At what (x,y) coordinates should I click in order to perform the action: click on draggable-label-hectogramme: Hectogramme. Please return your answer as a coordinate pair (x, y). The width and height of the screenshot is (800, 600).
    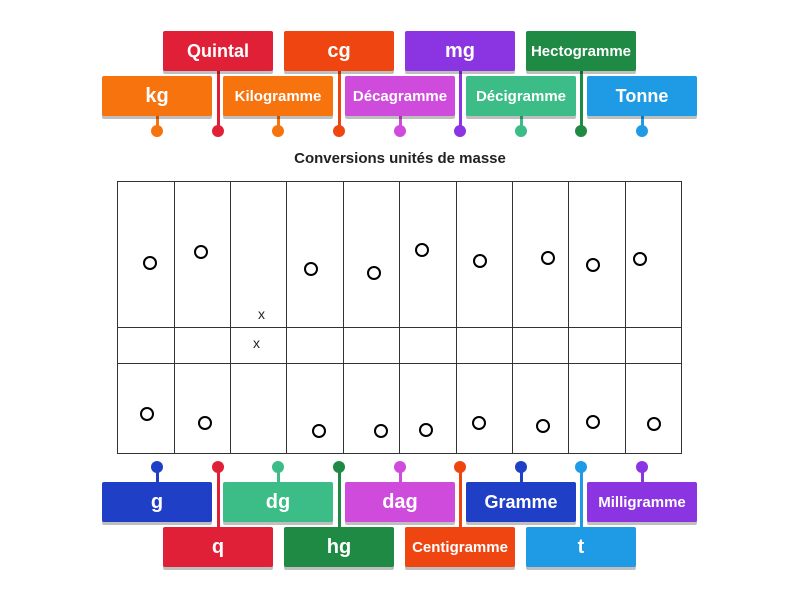
    Looking at the image, I should click on (581, 51).